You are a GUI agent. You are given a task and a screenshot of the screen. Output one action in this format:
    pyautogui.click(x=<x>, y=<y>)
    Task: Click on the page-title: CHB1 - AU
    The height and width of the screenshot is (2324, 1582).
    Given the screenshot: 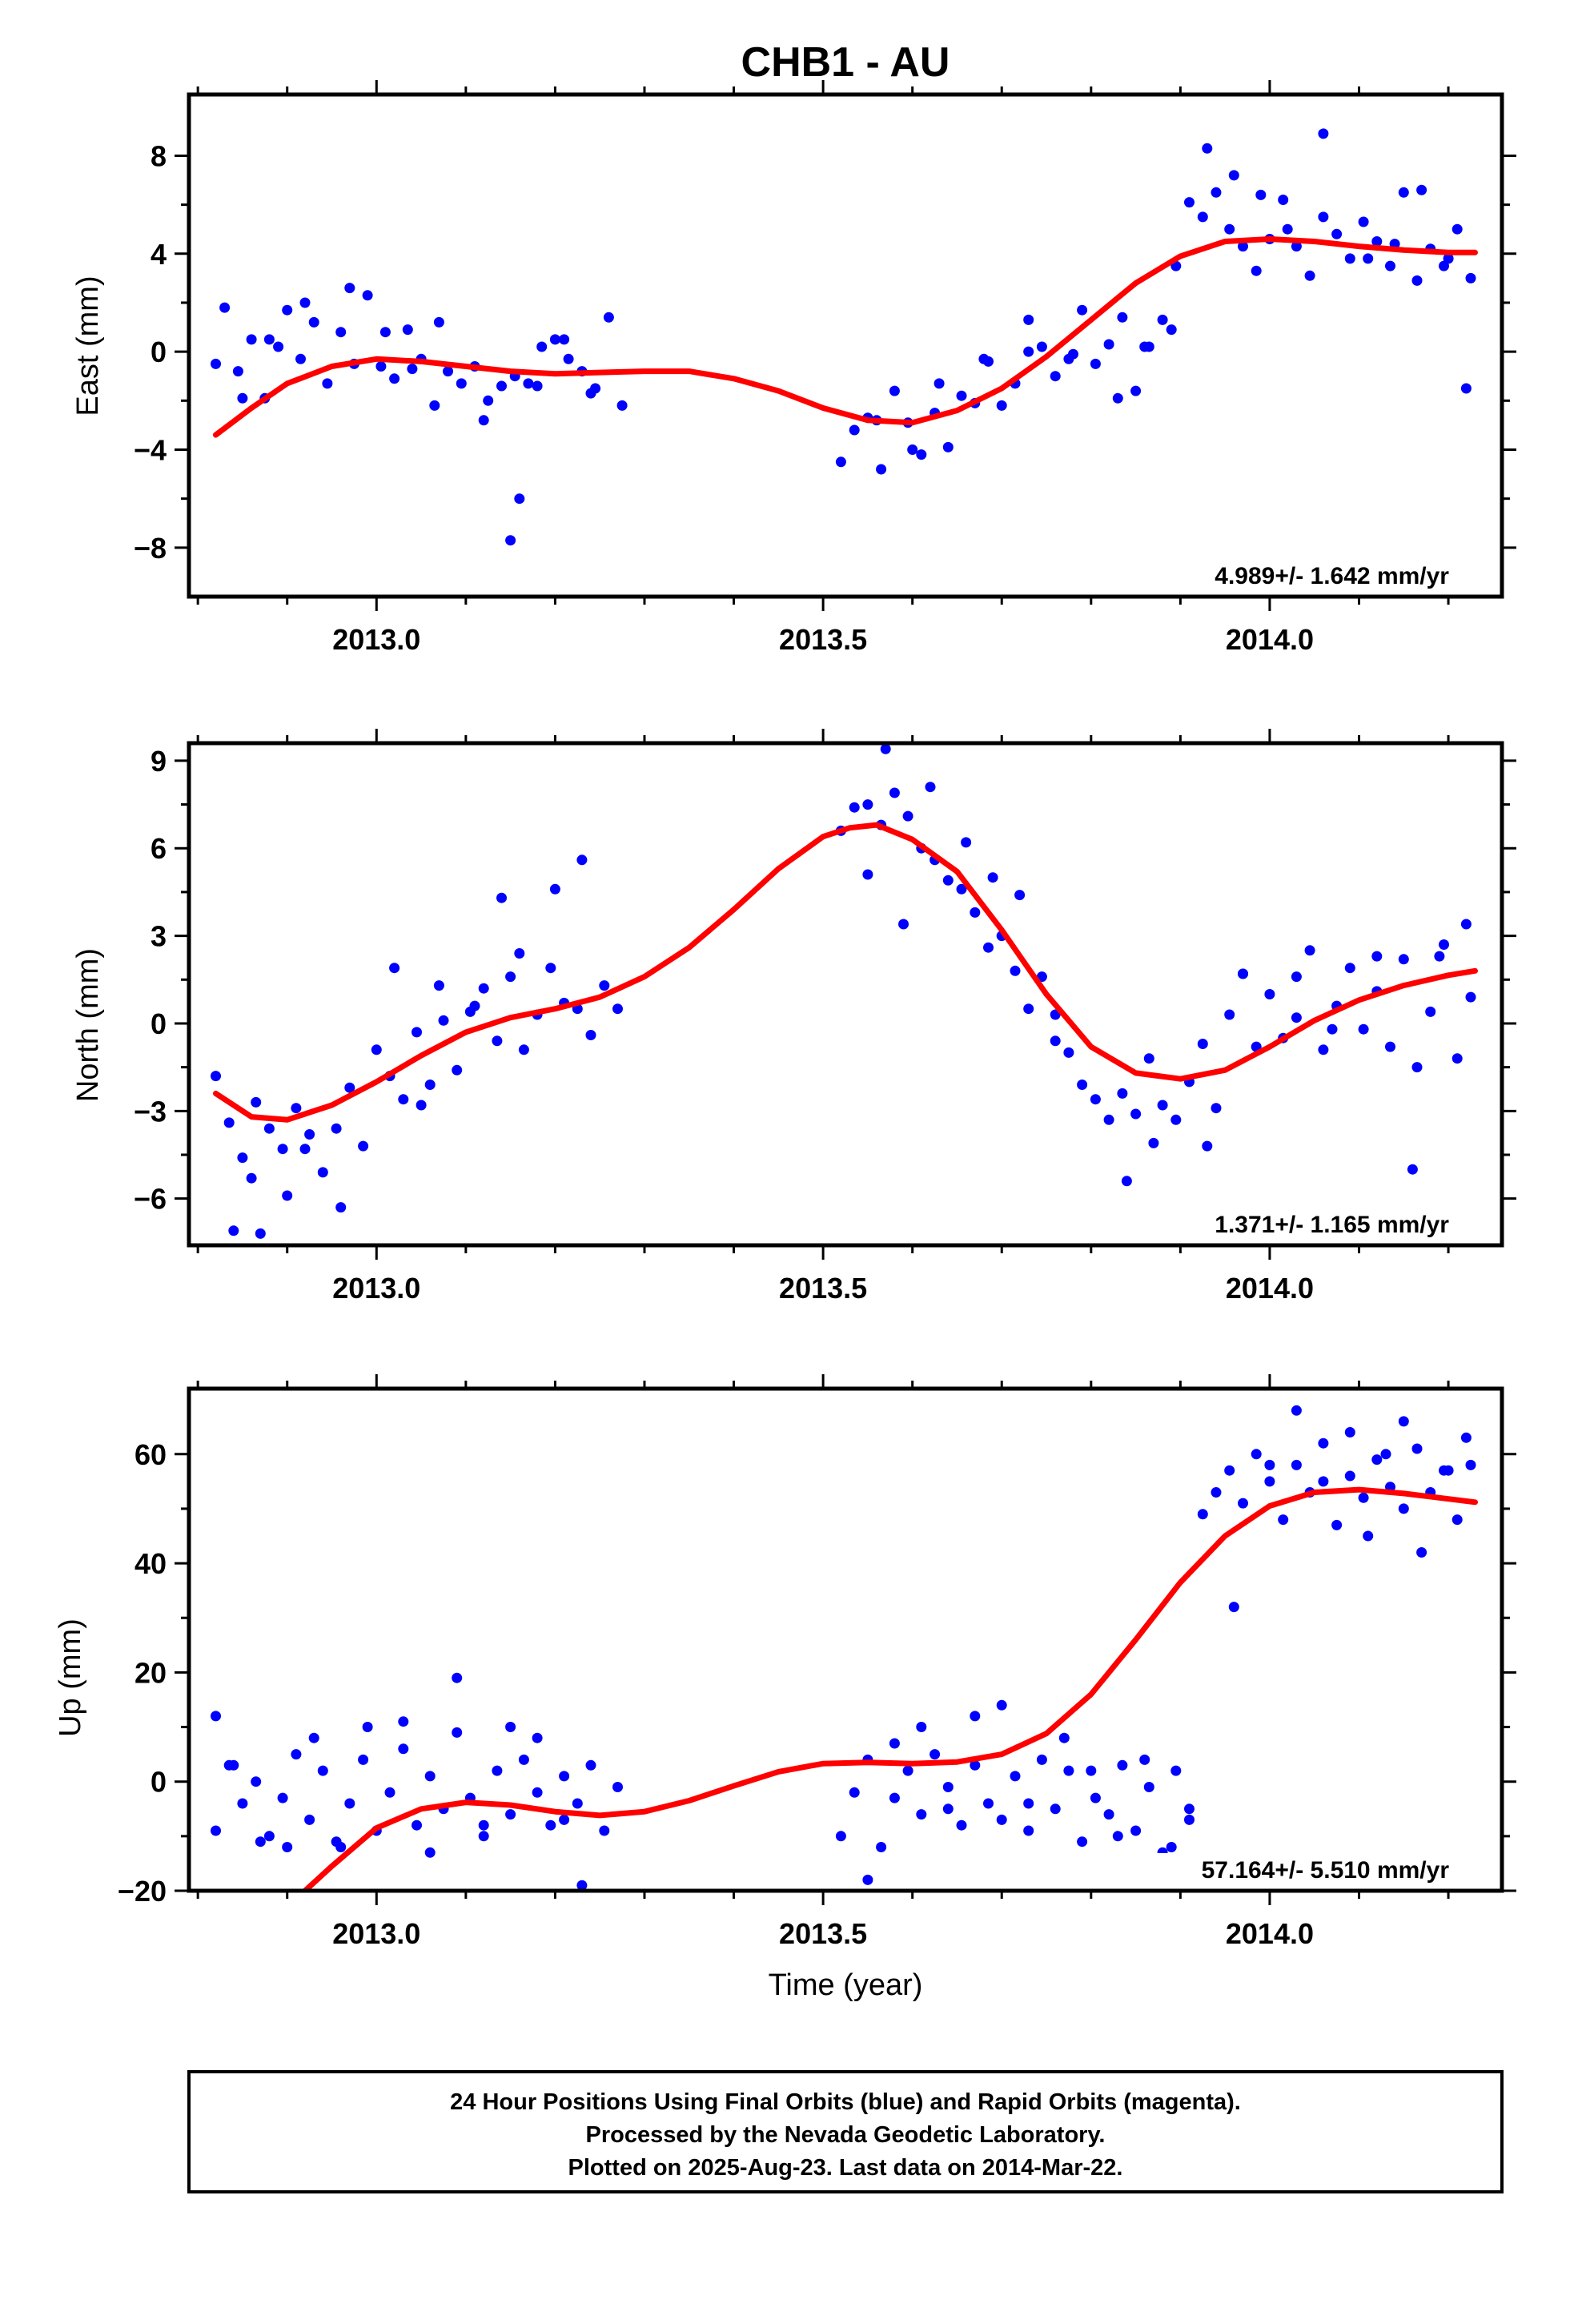 What is the action you would take?
    pyautogui.click(x=846, y=62)
    